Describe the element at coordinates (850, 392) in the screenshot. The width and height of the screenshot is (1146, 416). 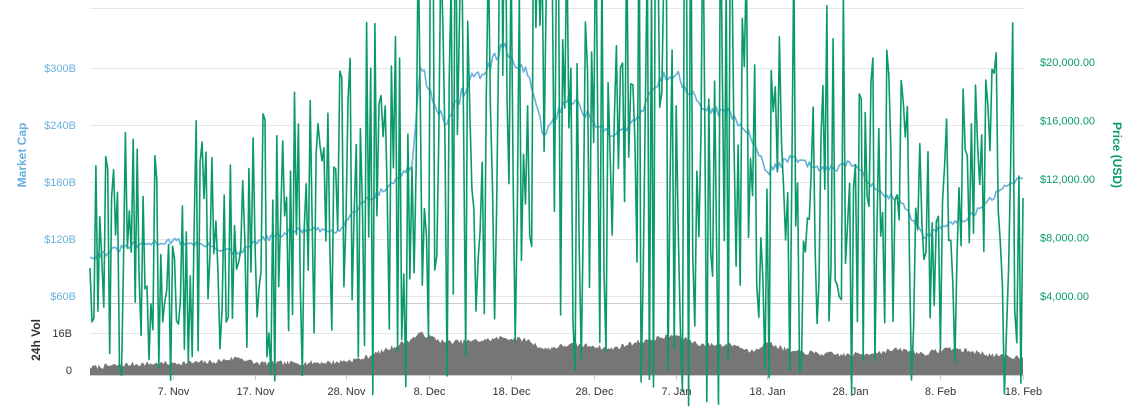
I see `x-tick-label: 28. Jan` at that location.